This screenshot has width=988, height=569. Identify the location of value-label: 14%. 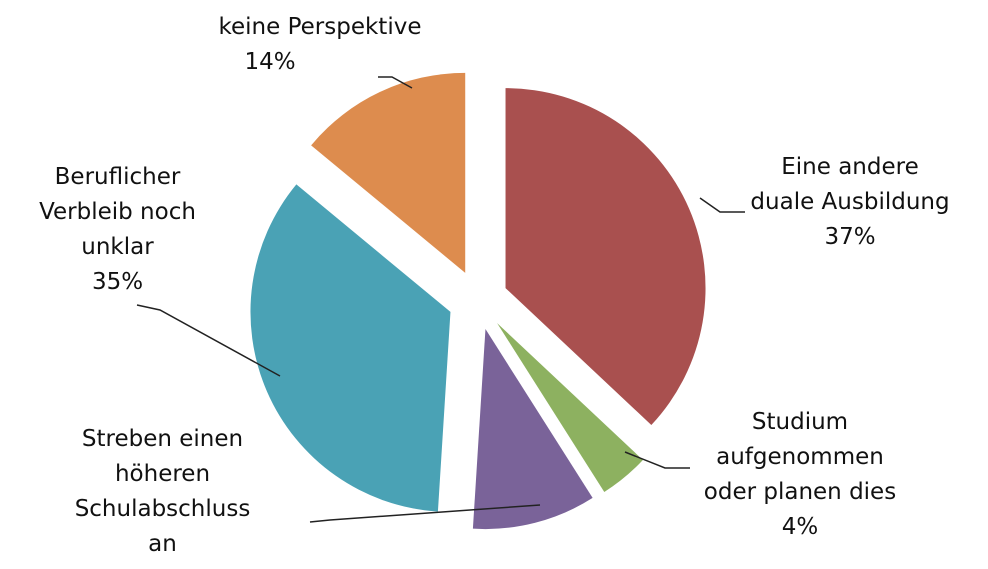
(270, 62).